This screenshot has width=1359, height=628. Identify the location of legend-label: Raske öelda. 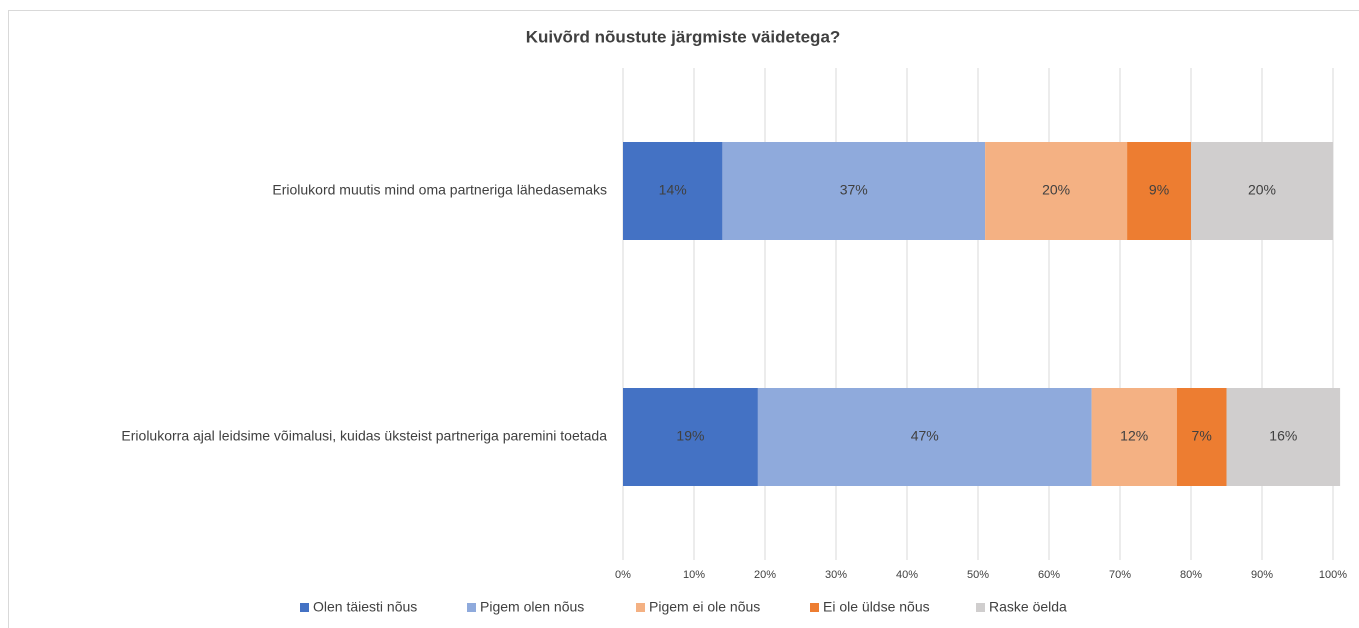
(1028, 607).